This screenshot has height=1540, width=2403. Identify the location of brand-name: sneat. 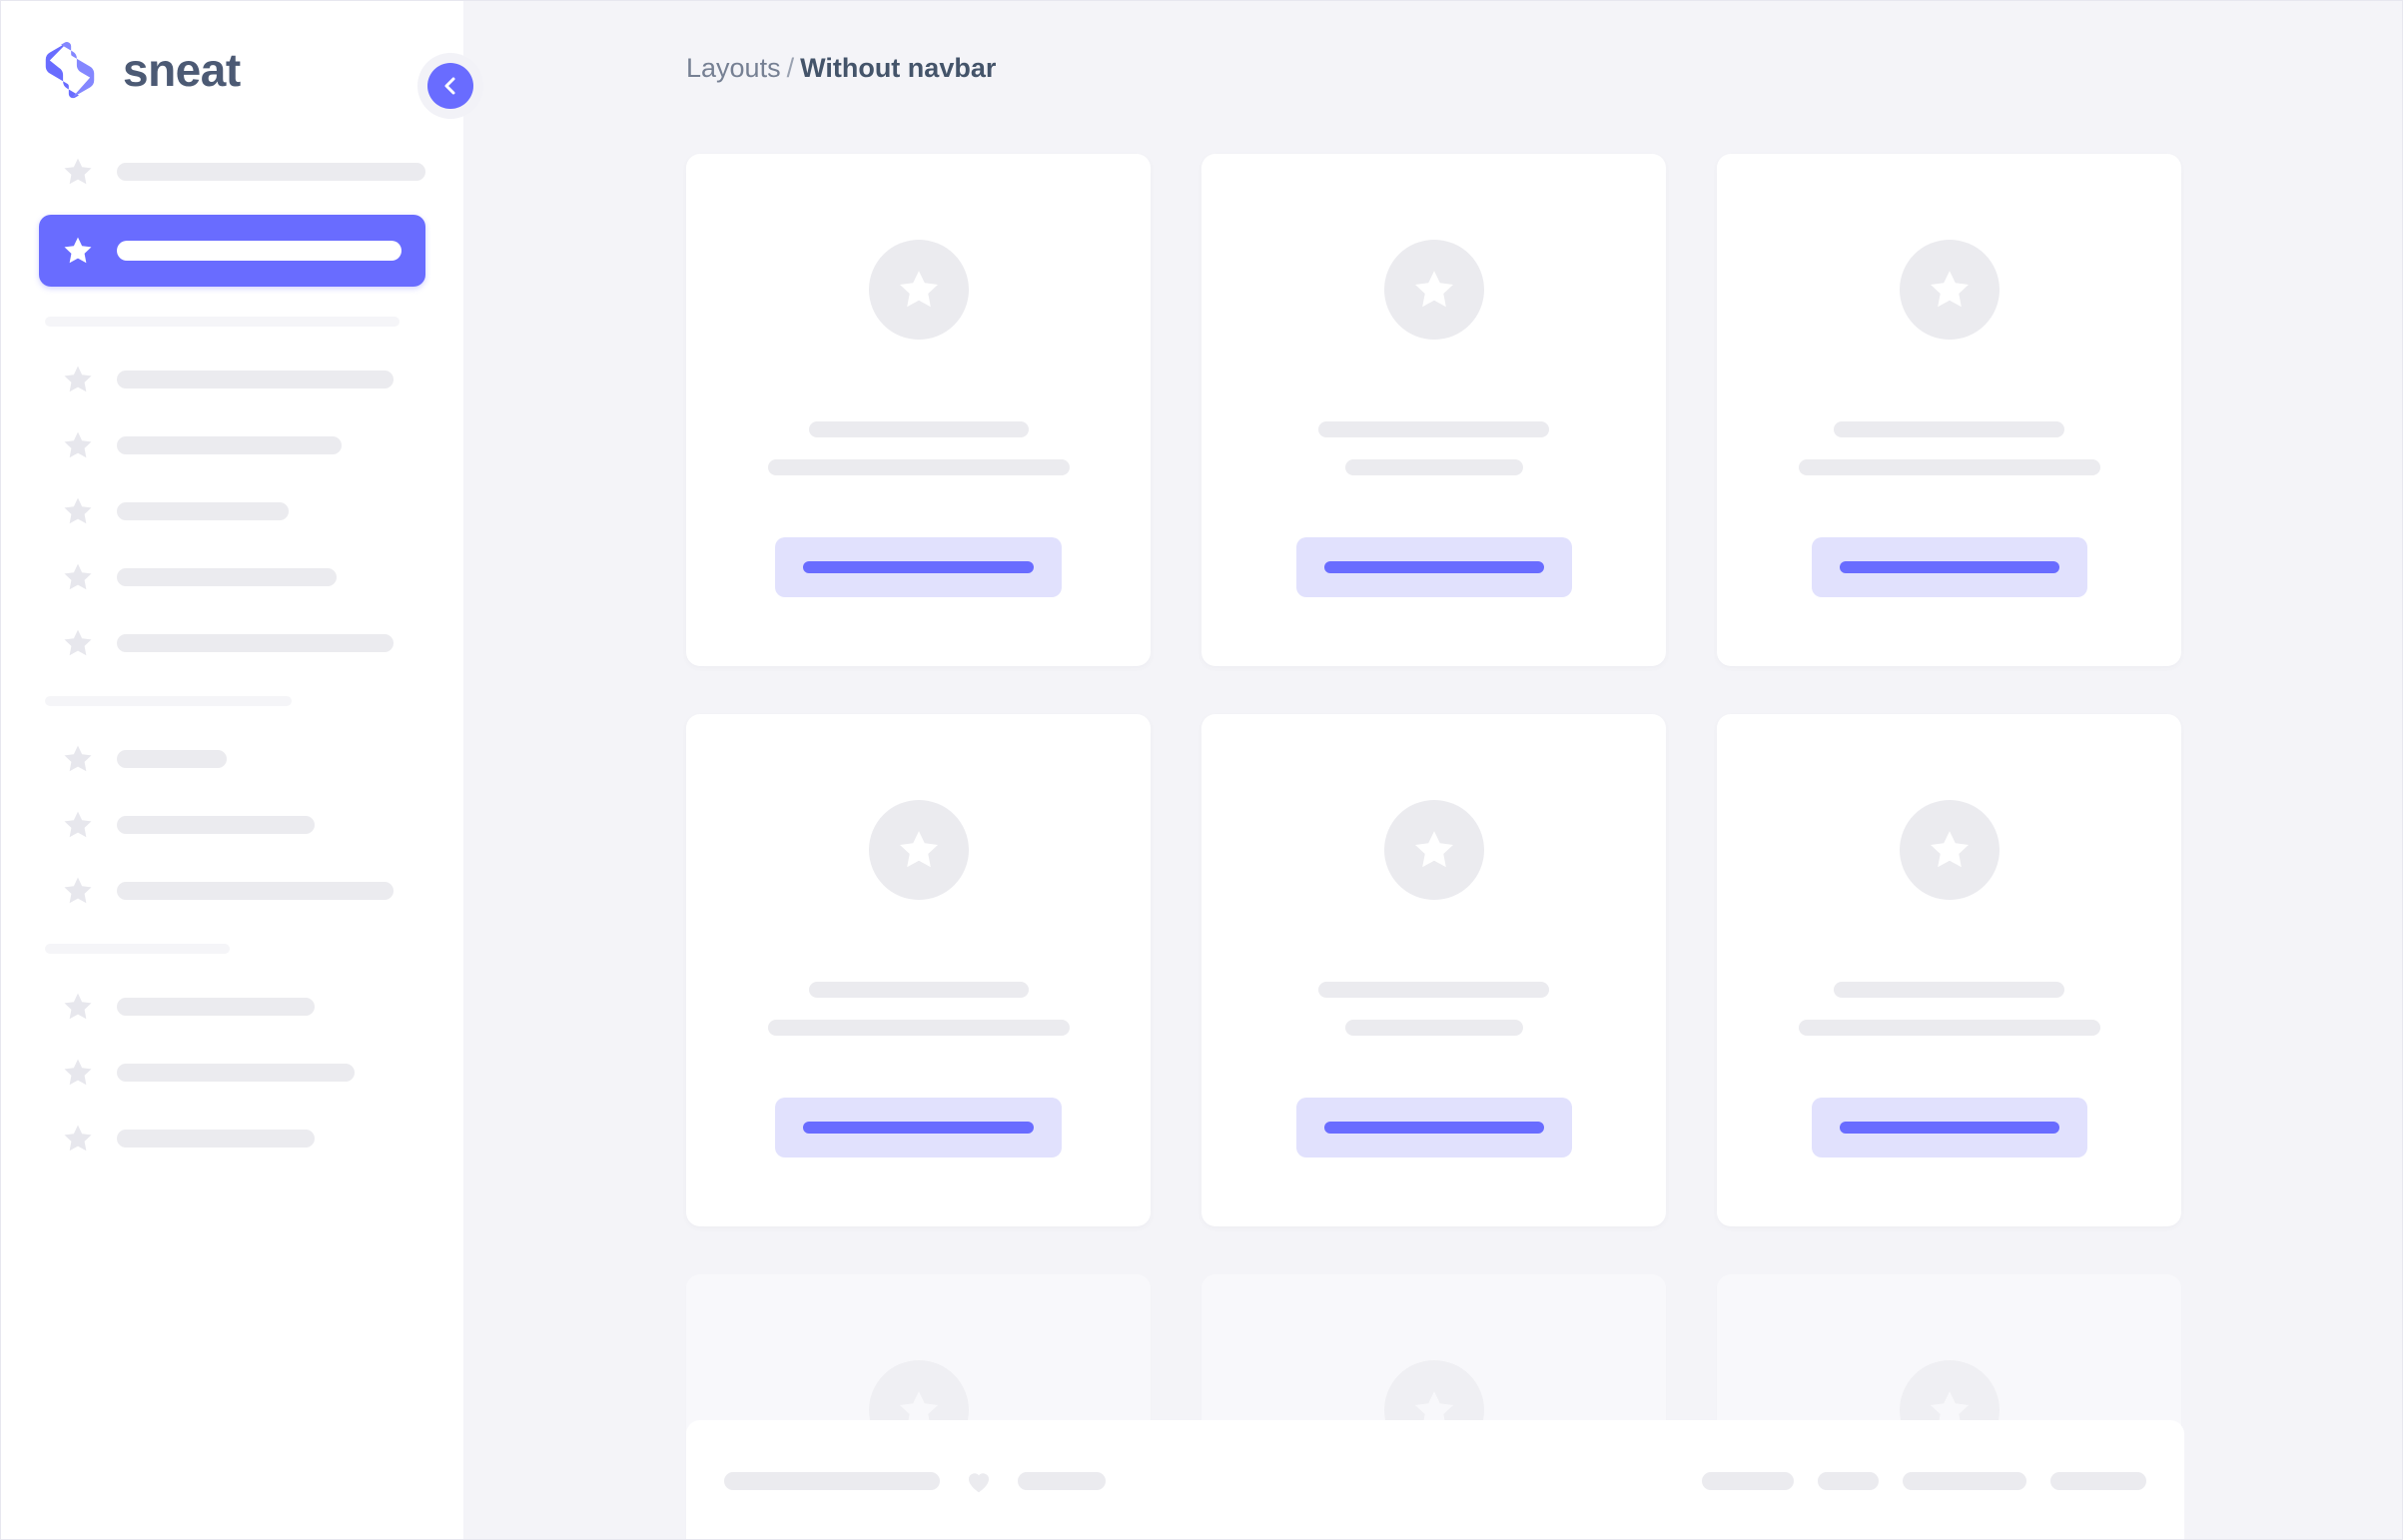
(182, 70).